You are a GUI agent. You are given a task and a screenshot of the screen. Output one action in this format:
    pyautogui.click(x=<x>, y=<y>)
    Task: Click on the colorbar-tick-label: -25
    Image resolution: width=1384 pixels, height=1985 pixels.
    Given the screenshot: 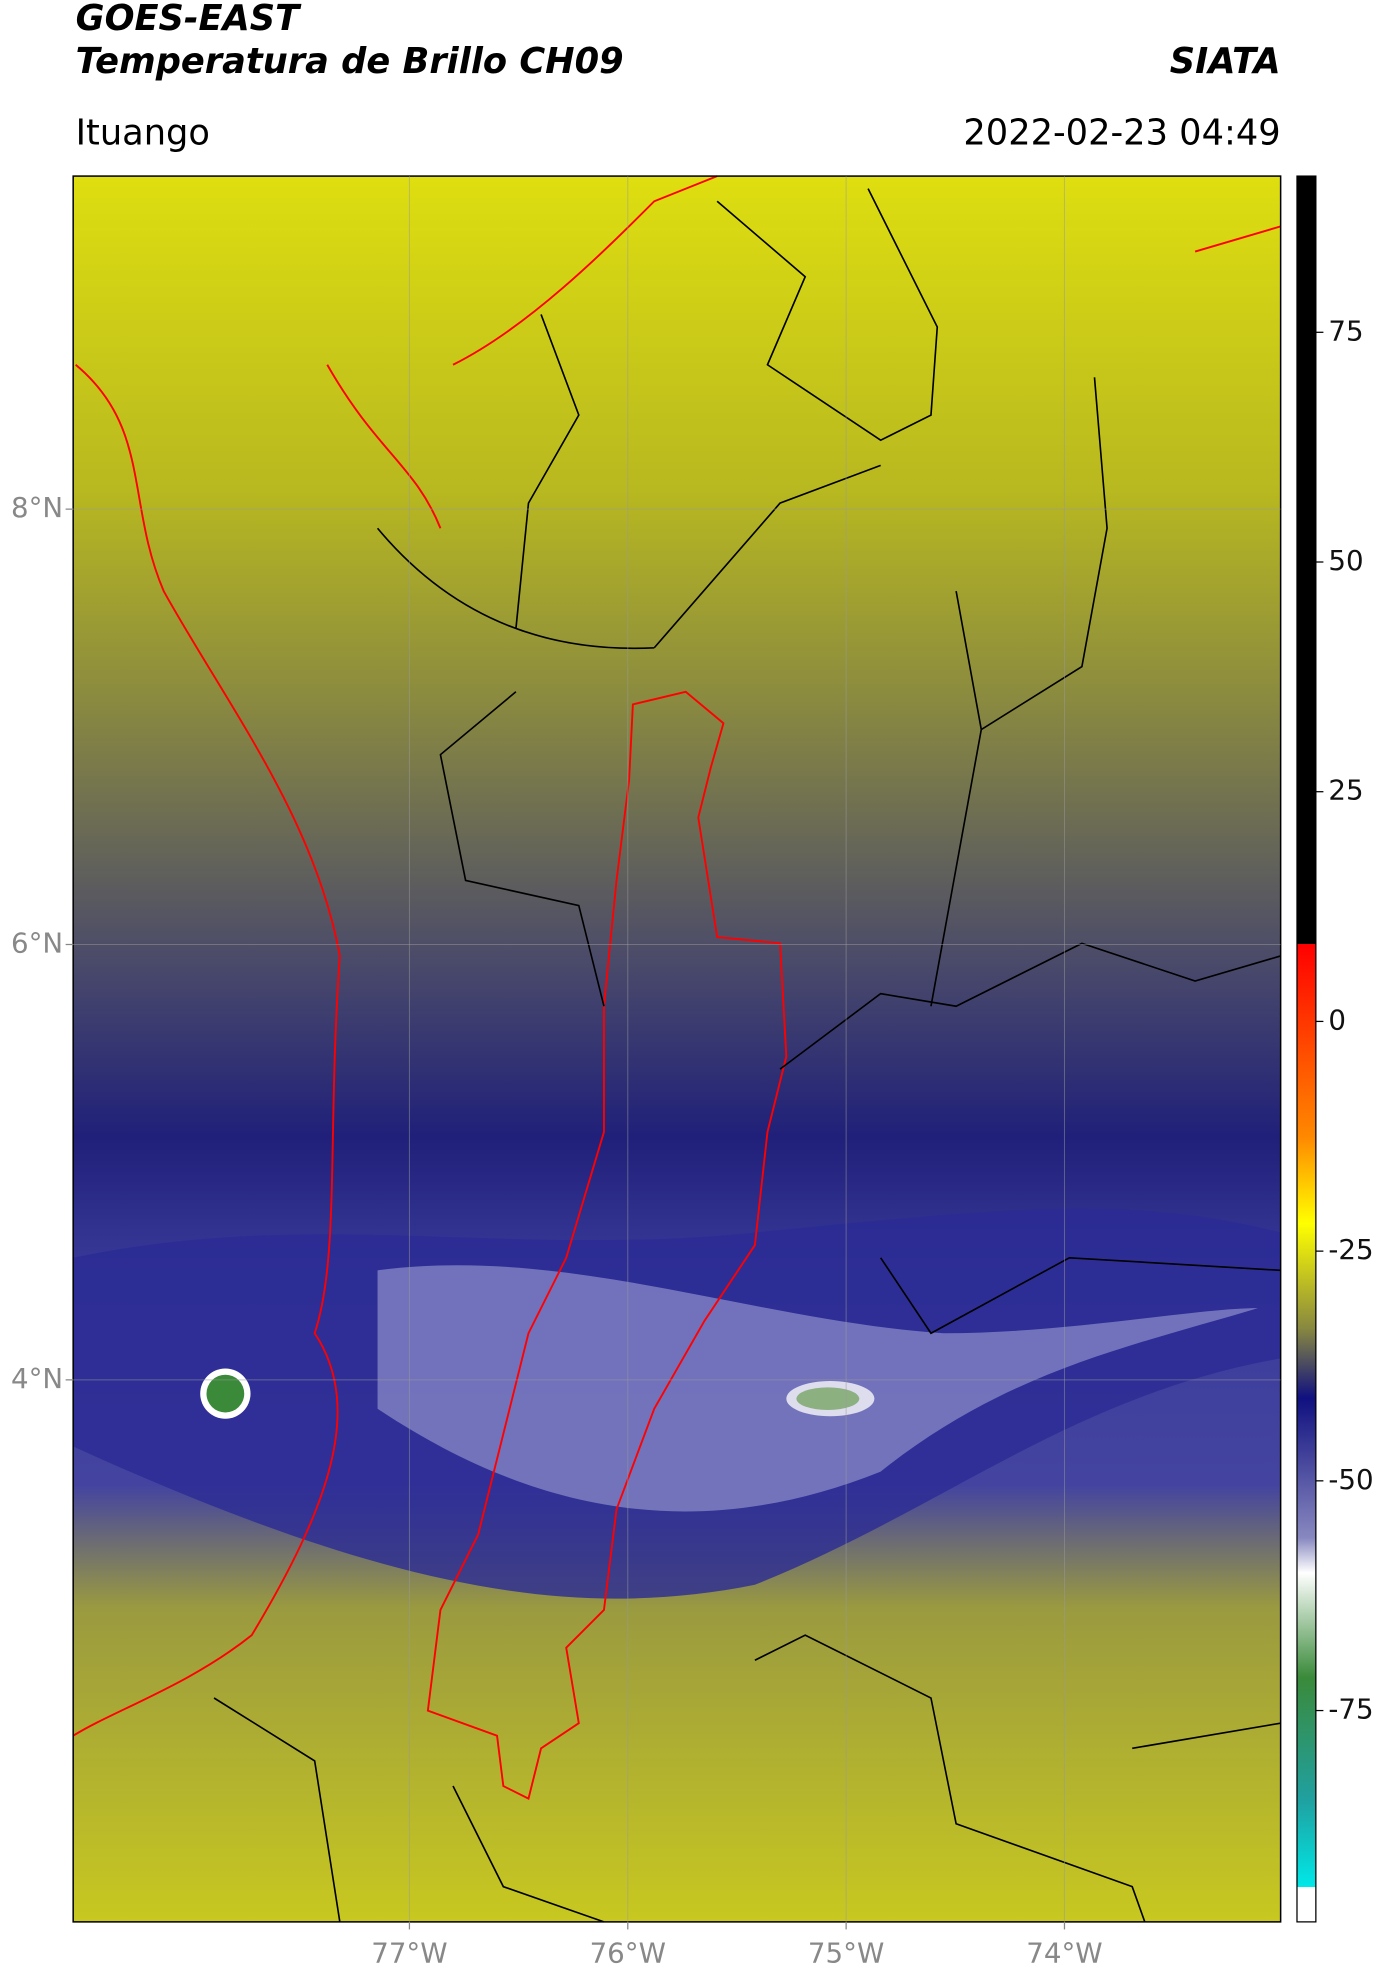 What is the action you would take?
    pyautogui.click(x=1350, y=1249)
    